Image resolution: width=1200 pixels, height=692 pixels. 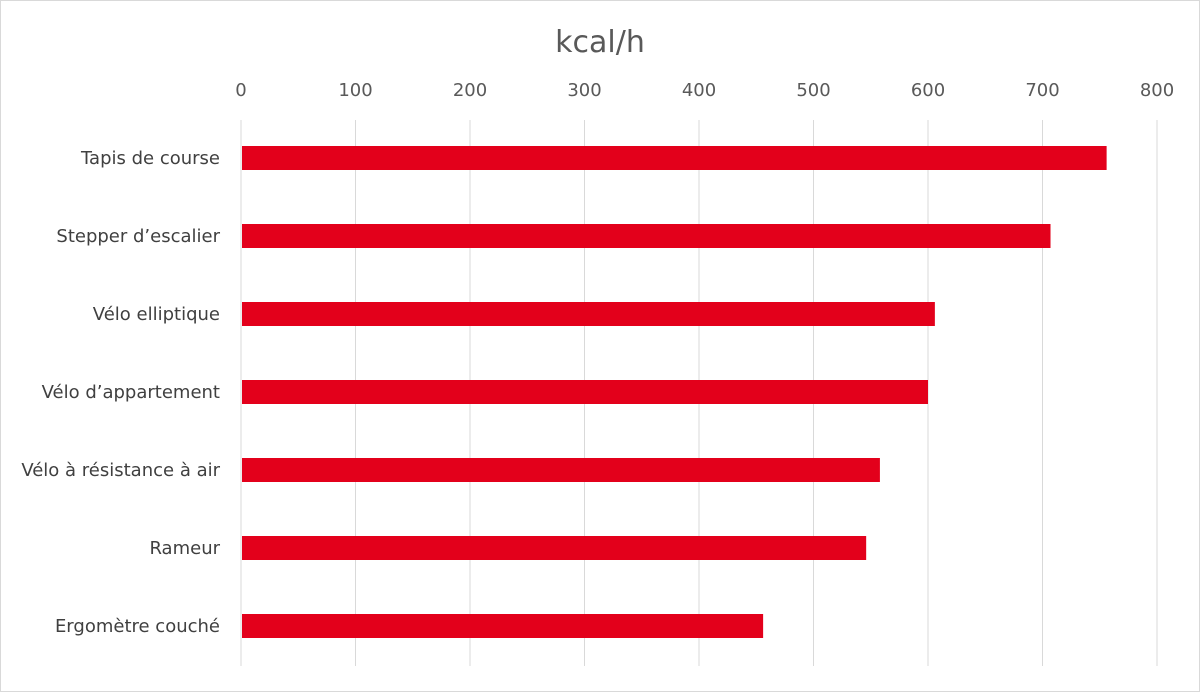 I want to click on x-tick-label: 300, so click(x=584, y=90).